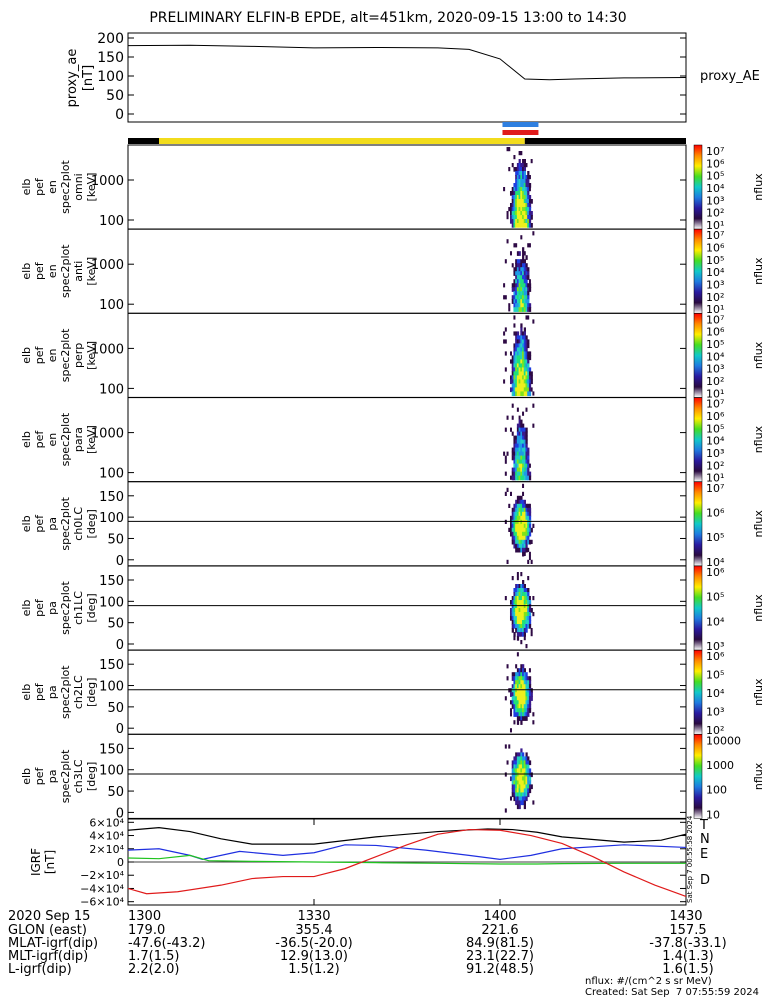  Describe the element at coordinates (520, 132) in the screenshot. I see `science-zone-marker` at that location.